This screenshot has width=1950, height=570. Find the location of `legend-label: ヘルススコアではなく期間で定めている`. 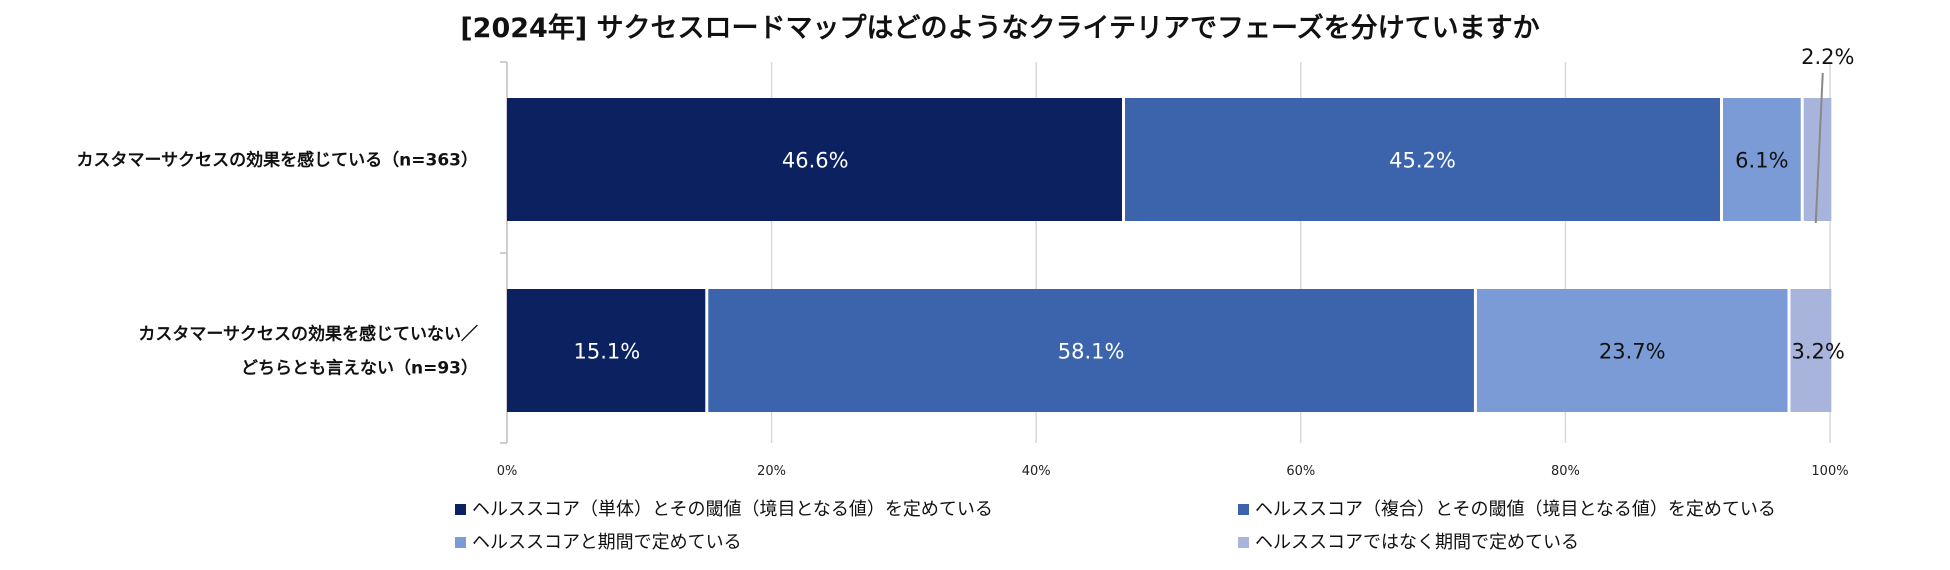

legend-label: ヘルススコアではなく期間で定めている is located at coordinates (1417, 542).